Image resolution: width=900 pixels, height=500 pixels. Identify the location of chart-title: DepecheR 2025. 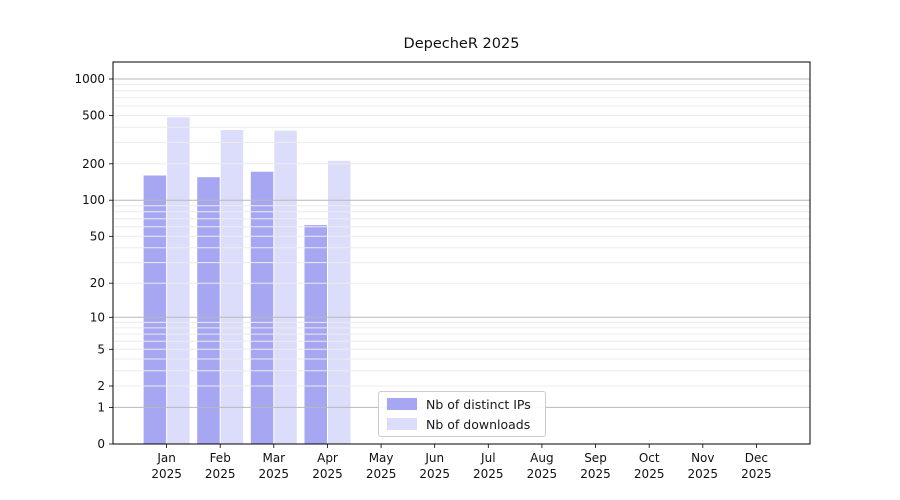
(461, 44).